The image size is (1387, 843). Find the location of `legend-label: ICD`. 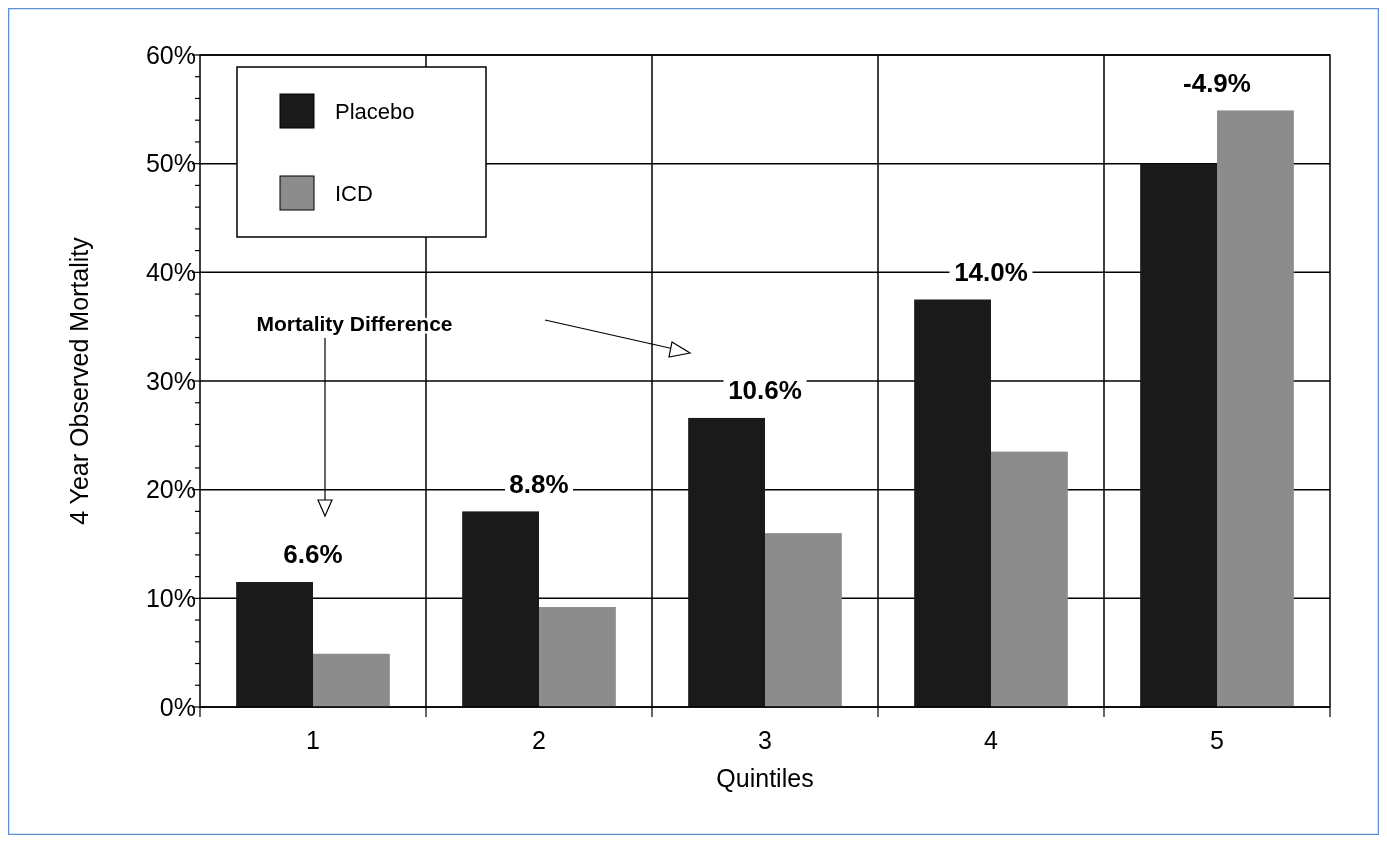

legend-label: ICD is located at coordinates (354, 193).